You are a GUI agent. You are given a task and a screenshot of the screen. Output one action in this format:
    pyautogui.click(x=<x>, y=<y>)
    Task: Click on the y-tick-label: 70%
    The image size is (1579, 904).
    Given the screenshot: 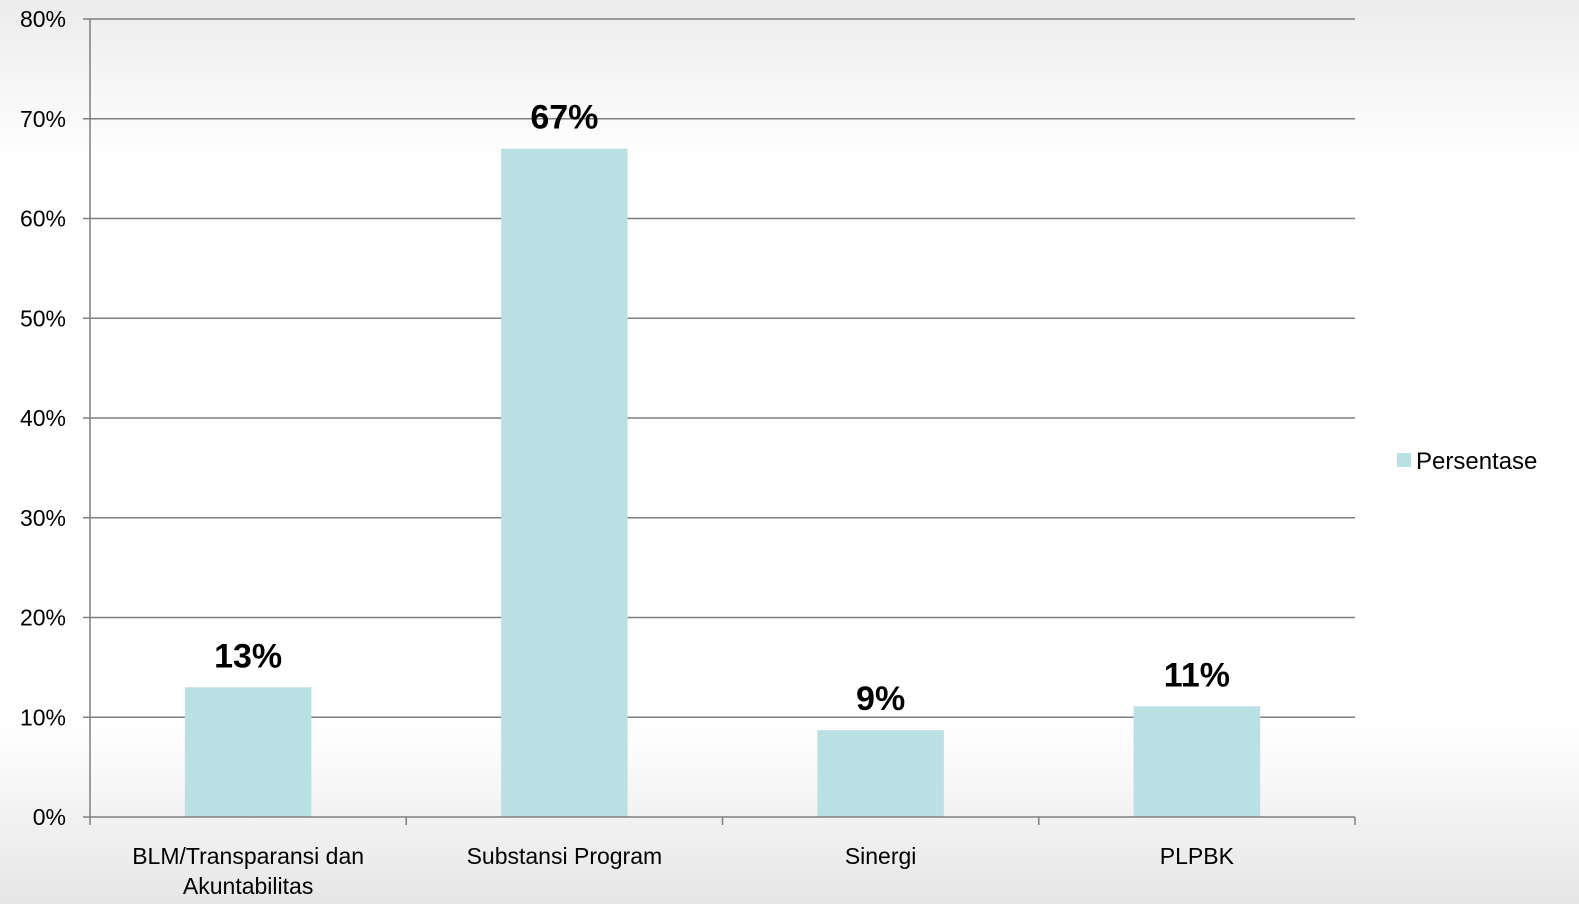 What is the action you would take?
    pyautogui.click(x=43, y=119)
    